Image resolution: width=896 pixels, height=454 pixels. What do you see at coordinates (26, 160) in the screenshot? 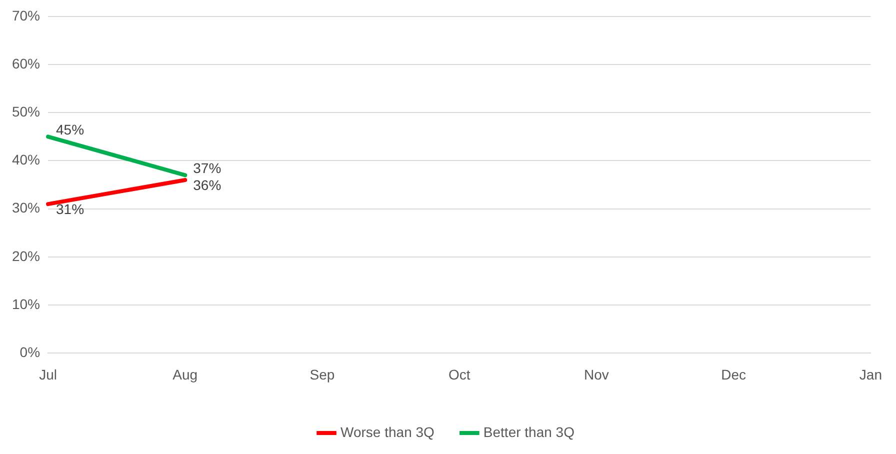
I see `y-tick-label: 40%` at bounding box center [26, 160].